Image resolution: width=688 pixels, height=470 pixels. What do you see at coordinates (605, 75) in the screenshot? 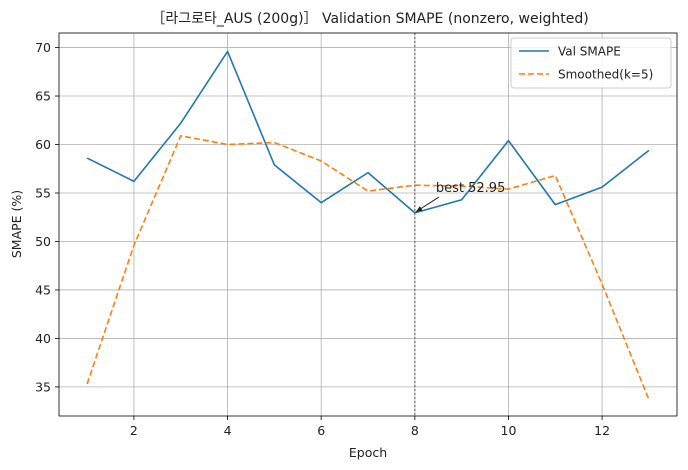
I see `legend-entry-label: Smoothed(k=5)` at bounding box center [605, 75].